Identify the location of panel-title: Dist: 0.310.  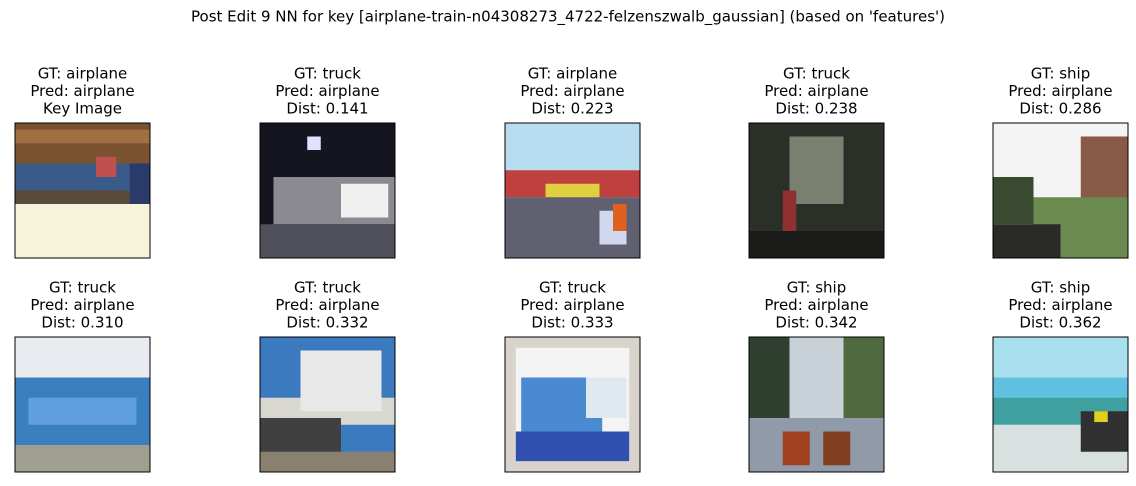
(82, 323).